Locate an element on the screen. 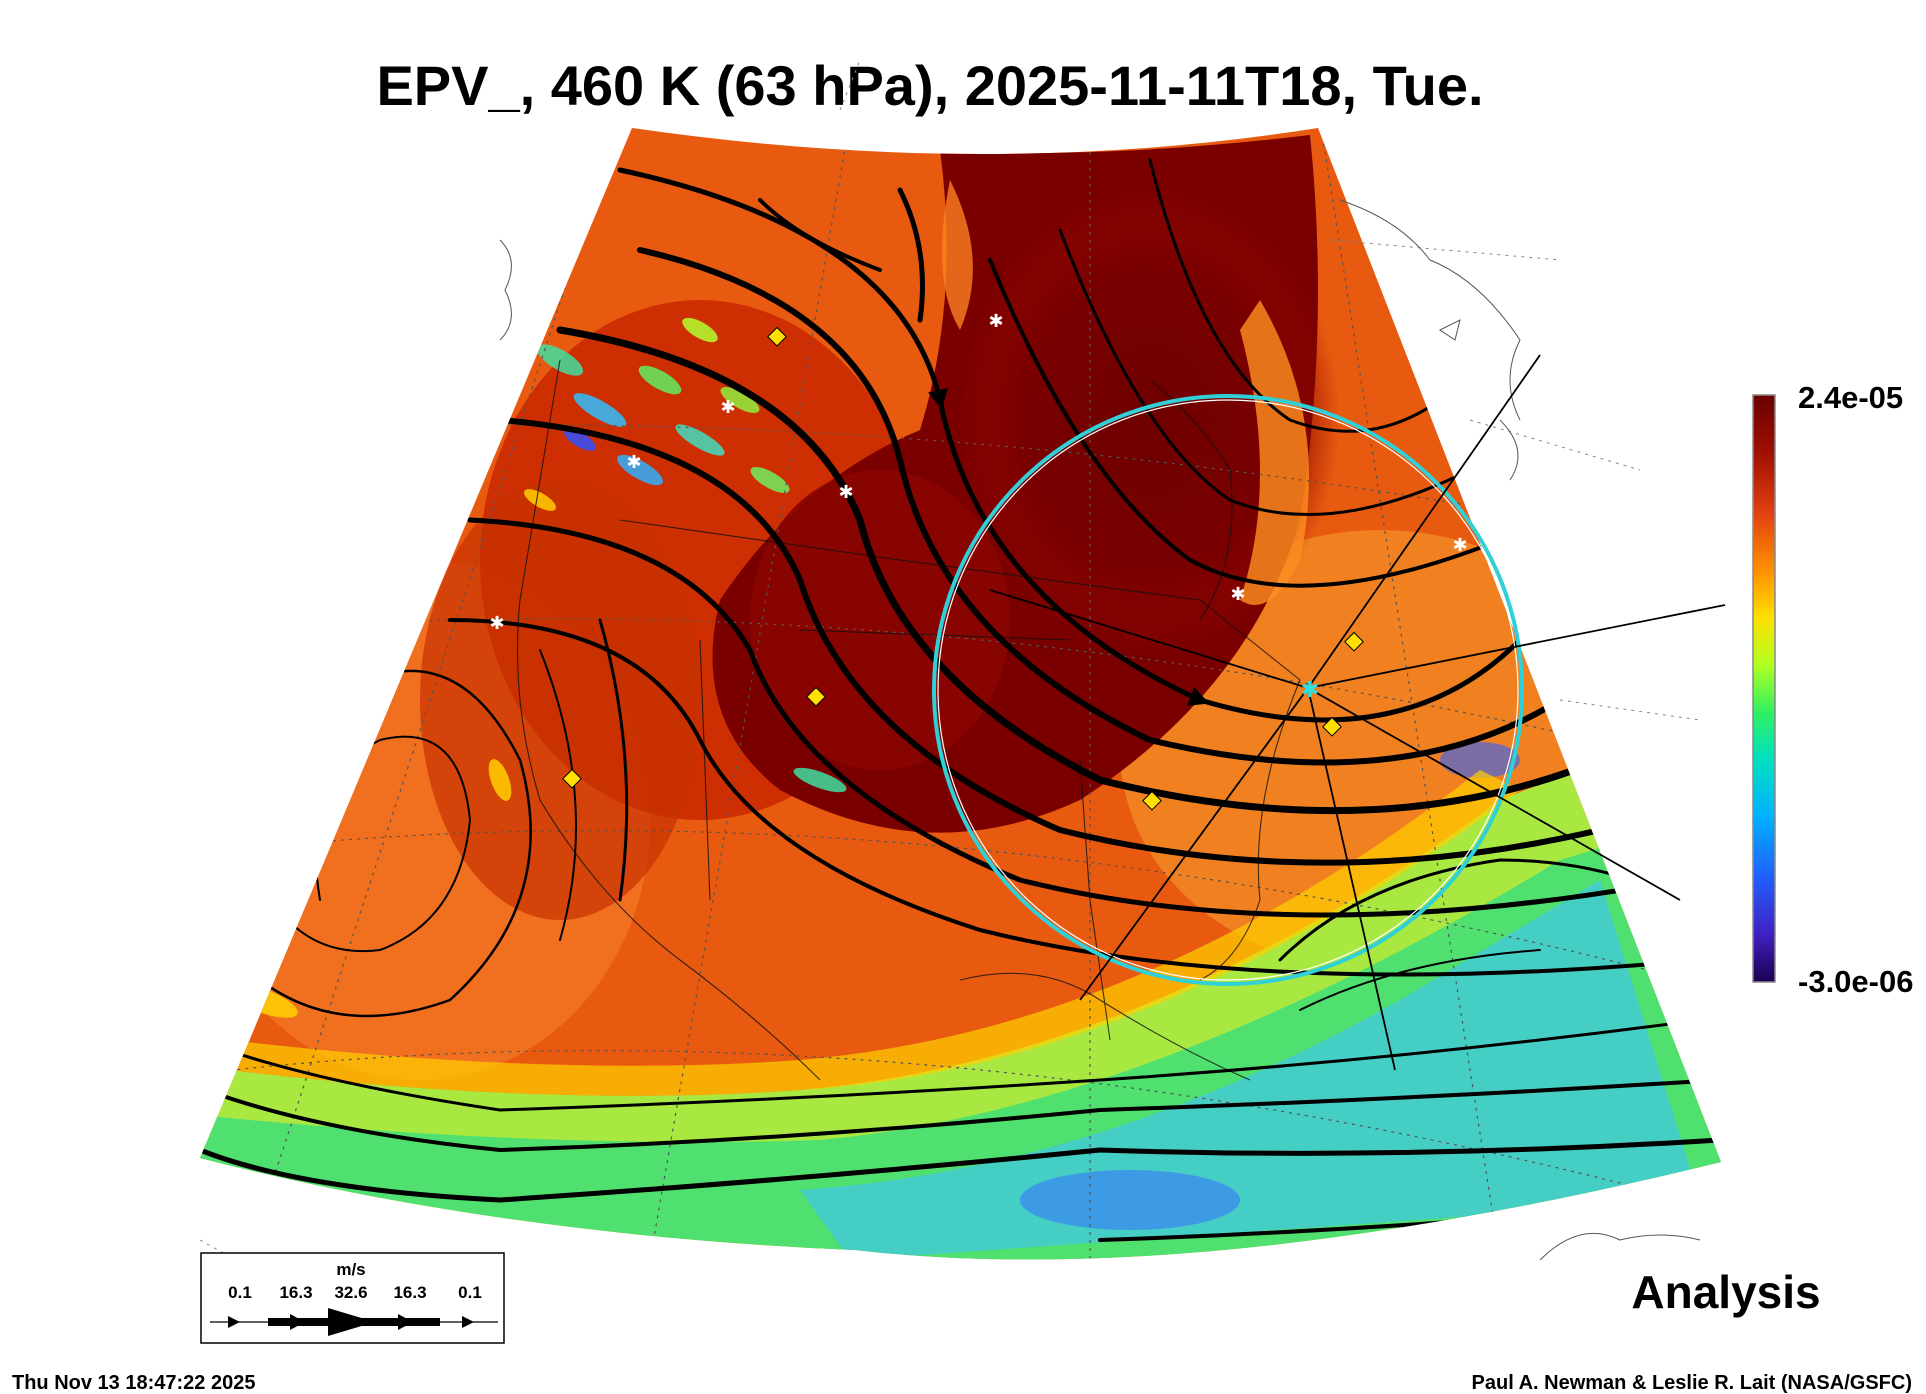  wind-key-units: m/s is located at coordinates (350, 1269).